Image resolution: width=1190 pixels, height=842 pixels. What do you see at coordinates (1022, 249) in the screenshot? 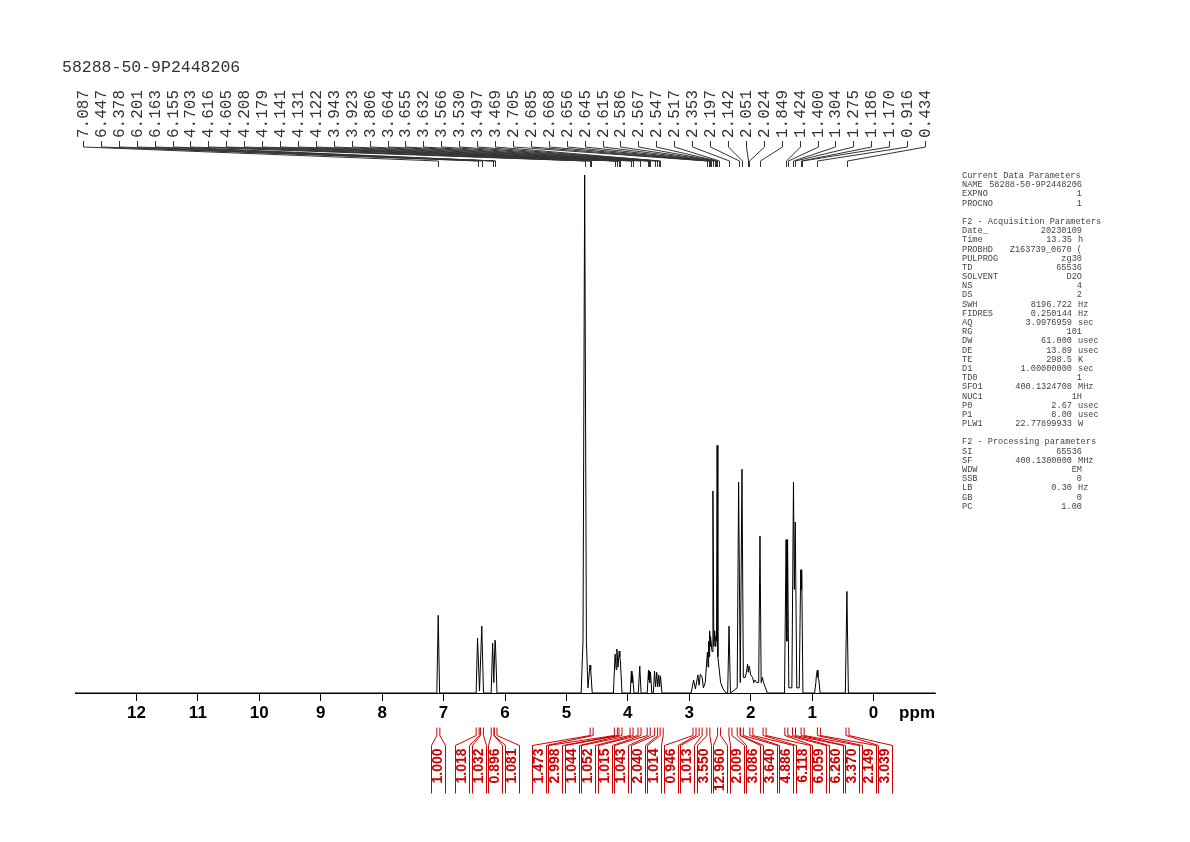
I see `text: PROBHD Z163739_0670 (` at bounding box center [1022, 249].